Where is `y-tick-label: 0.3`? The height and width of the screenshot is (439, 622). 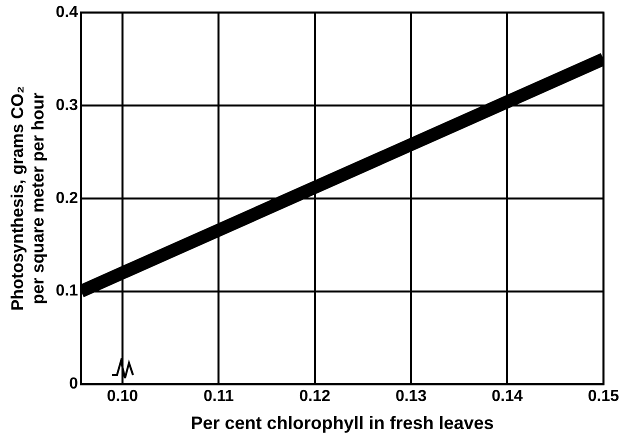
y-tick-label: 0.3 is located at coordinates (67, 105).